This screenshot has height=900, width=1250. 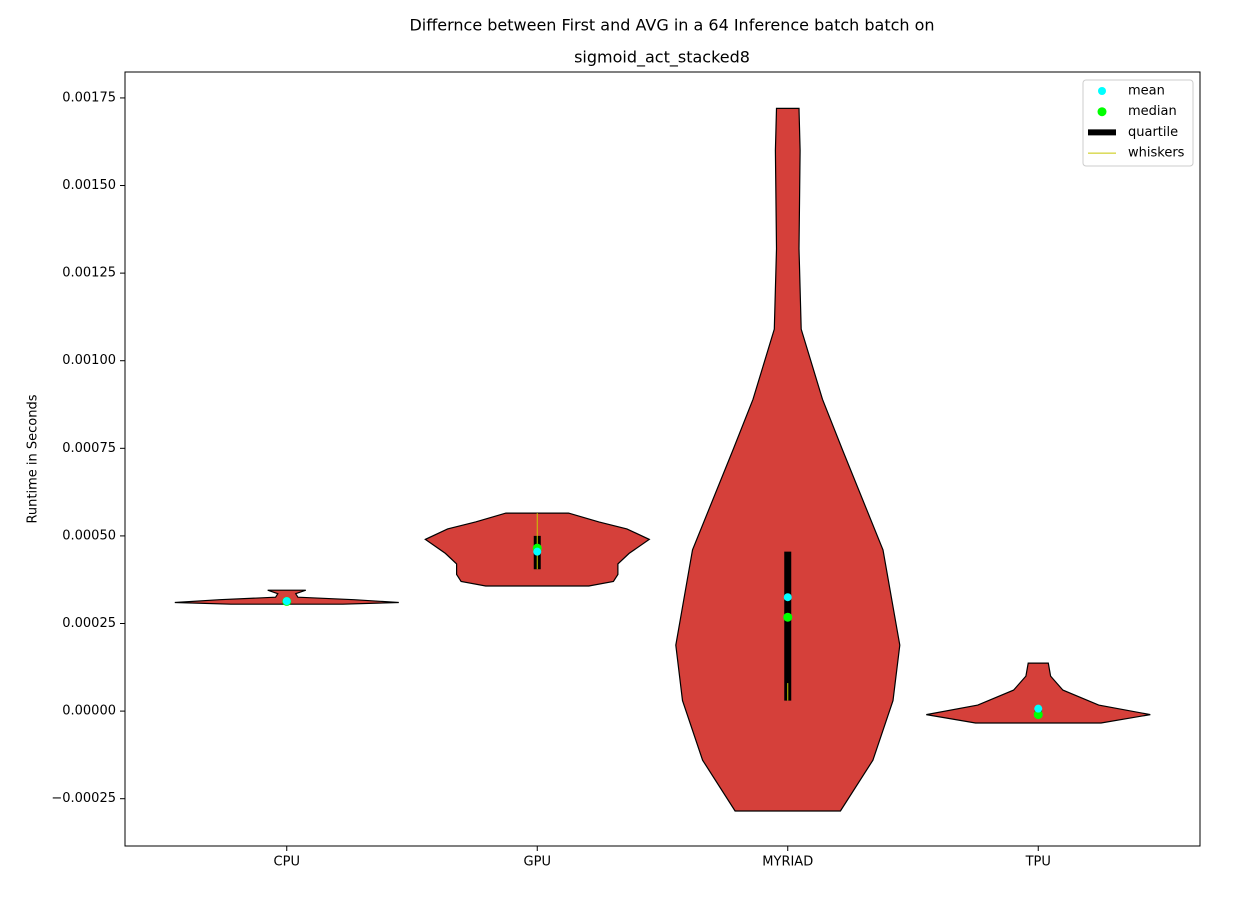 What do you see at coordinates (89, 185) in the screenshot?
I see `y-tick-label: 0.00150` at bounding box center [89, 185].